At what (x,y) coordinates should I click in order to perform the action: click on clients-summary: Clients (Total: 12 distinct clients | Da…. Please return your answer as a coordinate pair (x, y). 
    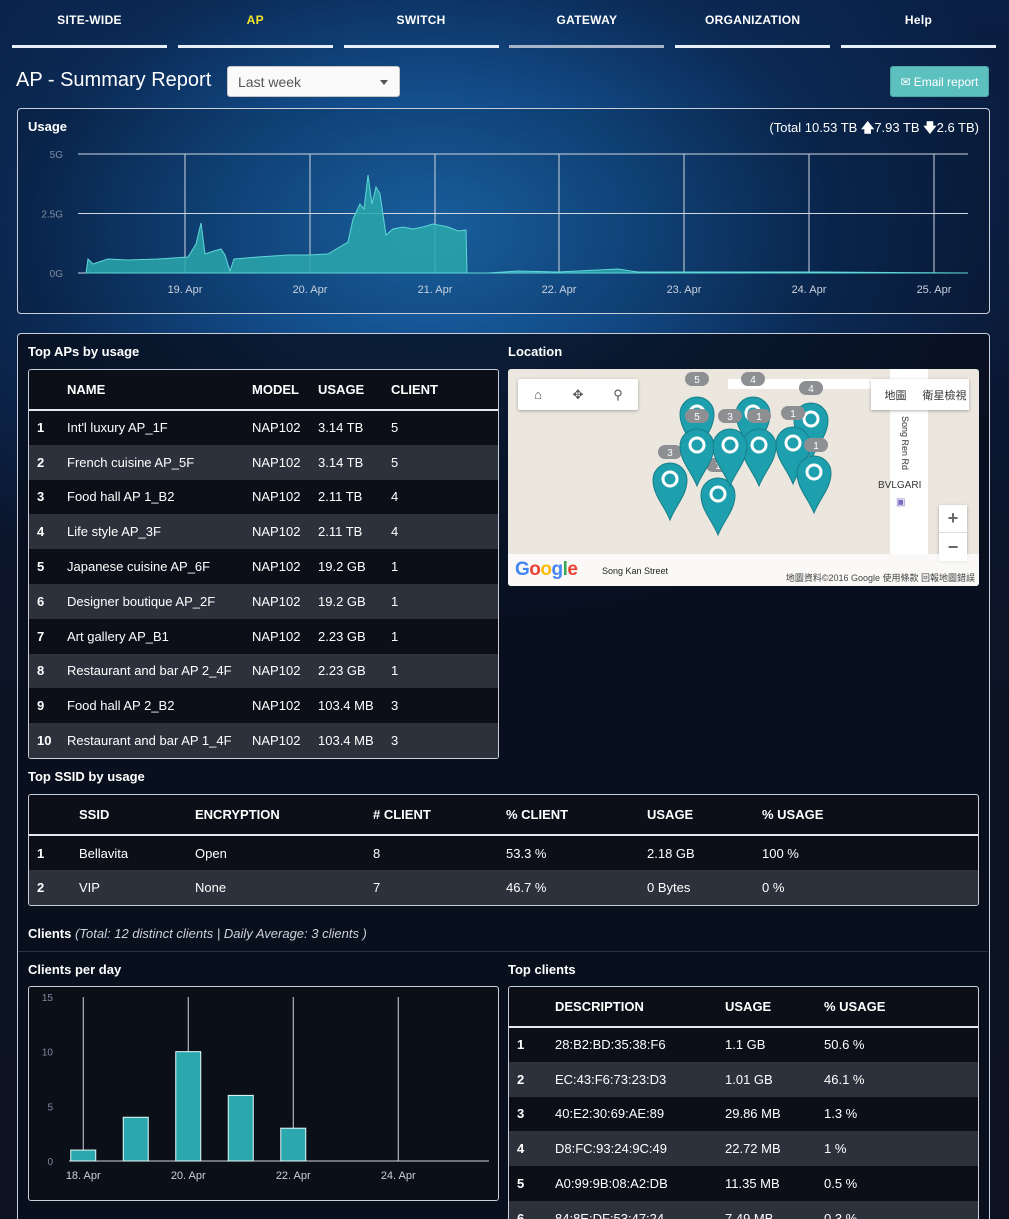
    Looking at the image, I should click on (197, 933).